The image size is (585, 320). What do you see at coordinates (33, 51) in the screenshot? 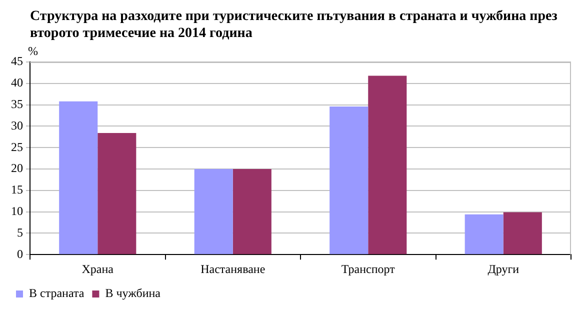
I see `y-axis-title: %` at bounding box center [33, 51].